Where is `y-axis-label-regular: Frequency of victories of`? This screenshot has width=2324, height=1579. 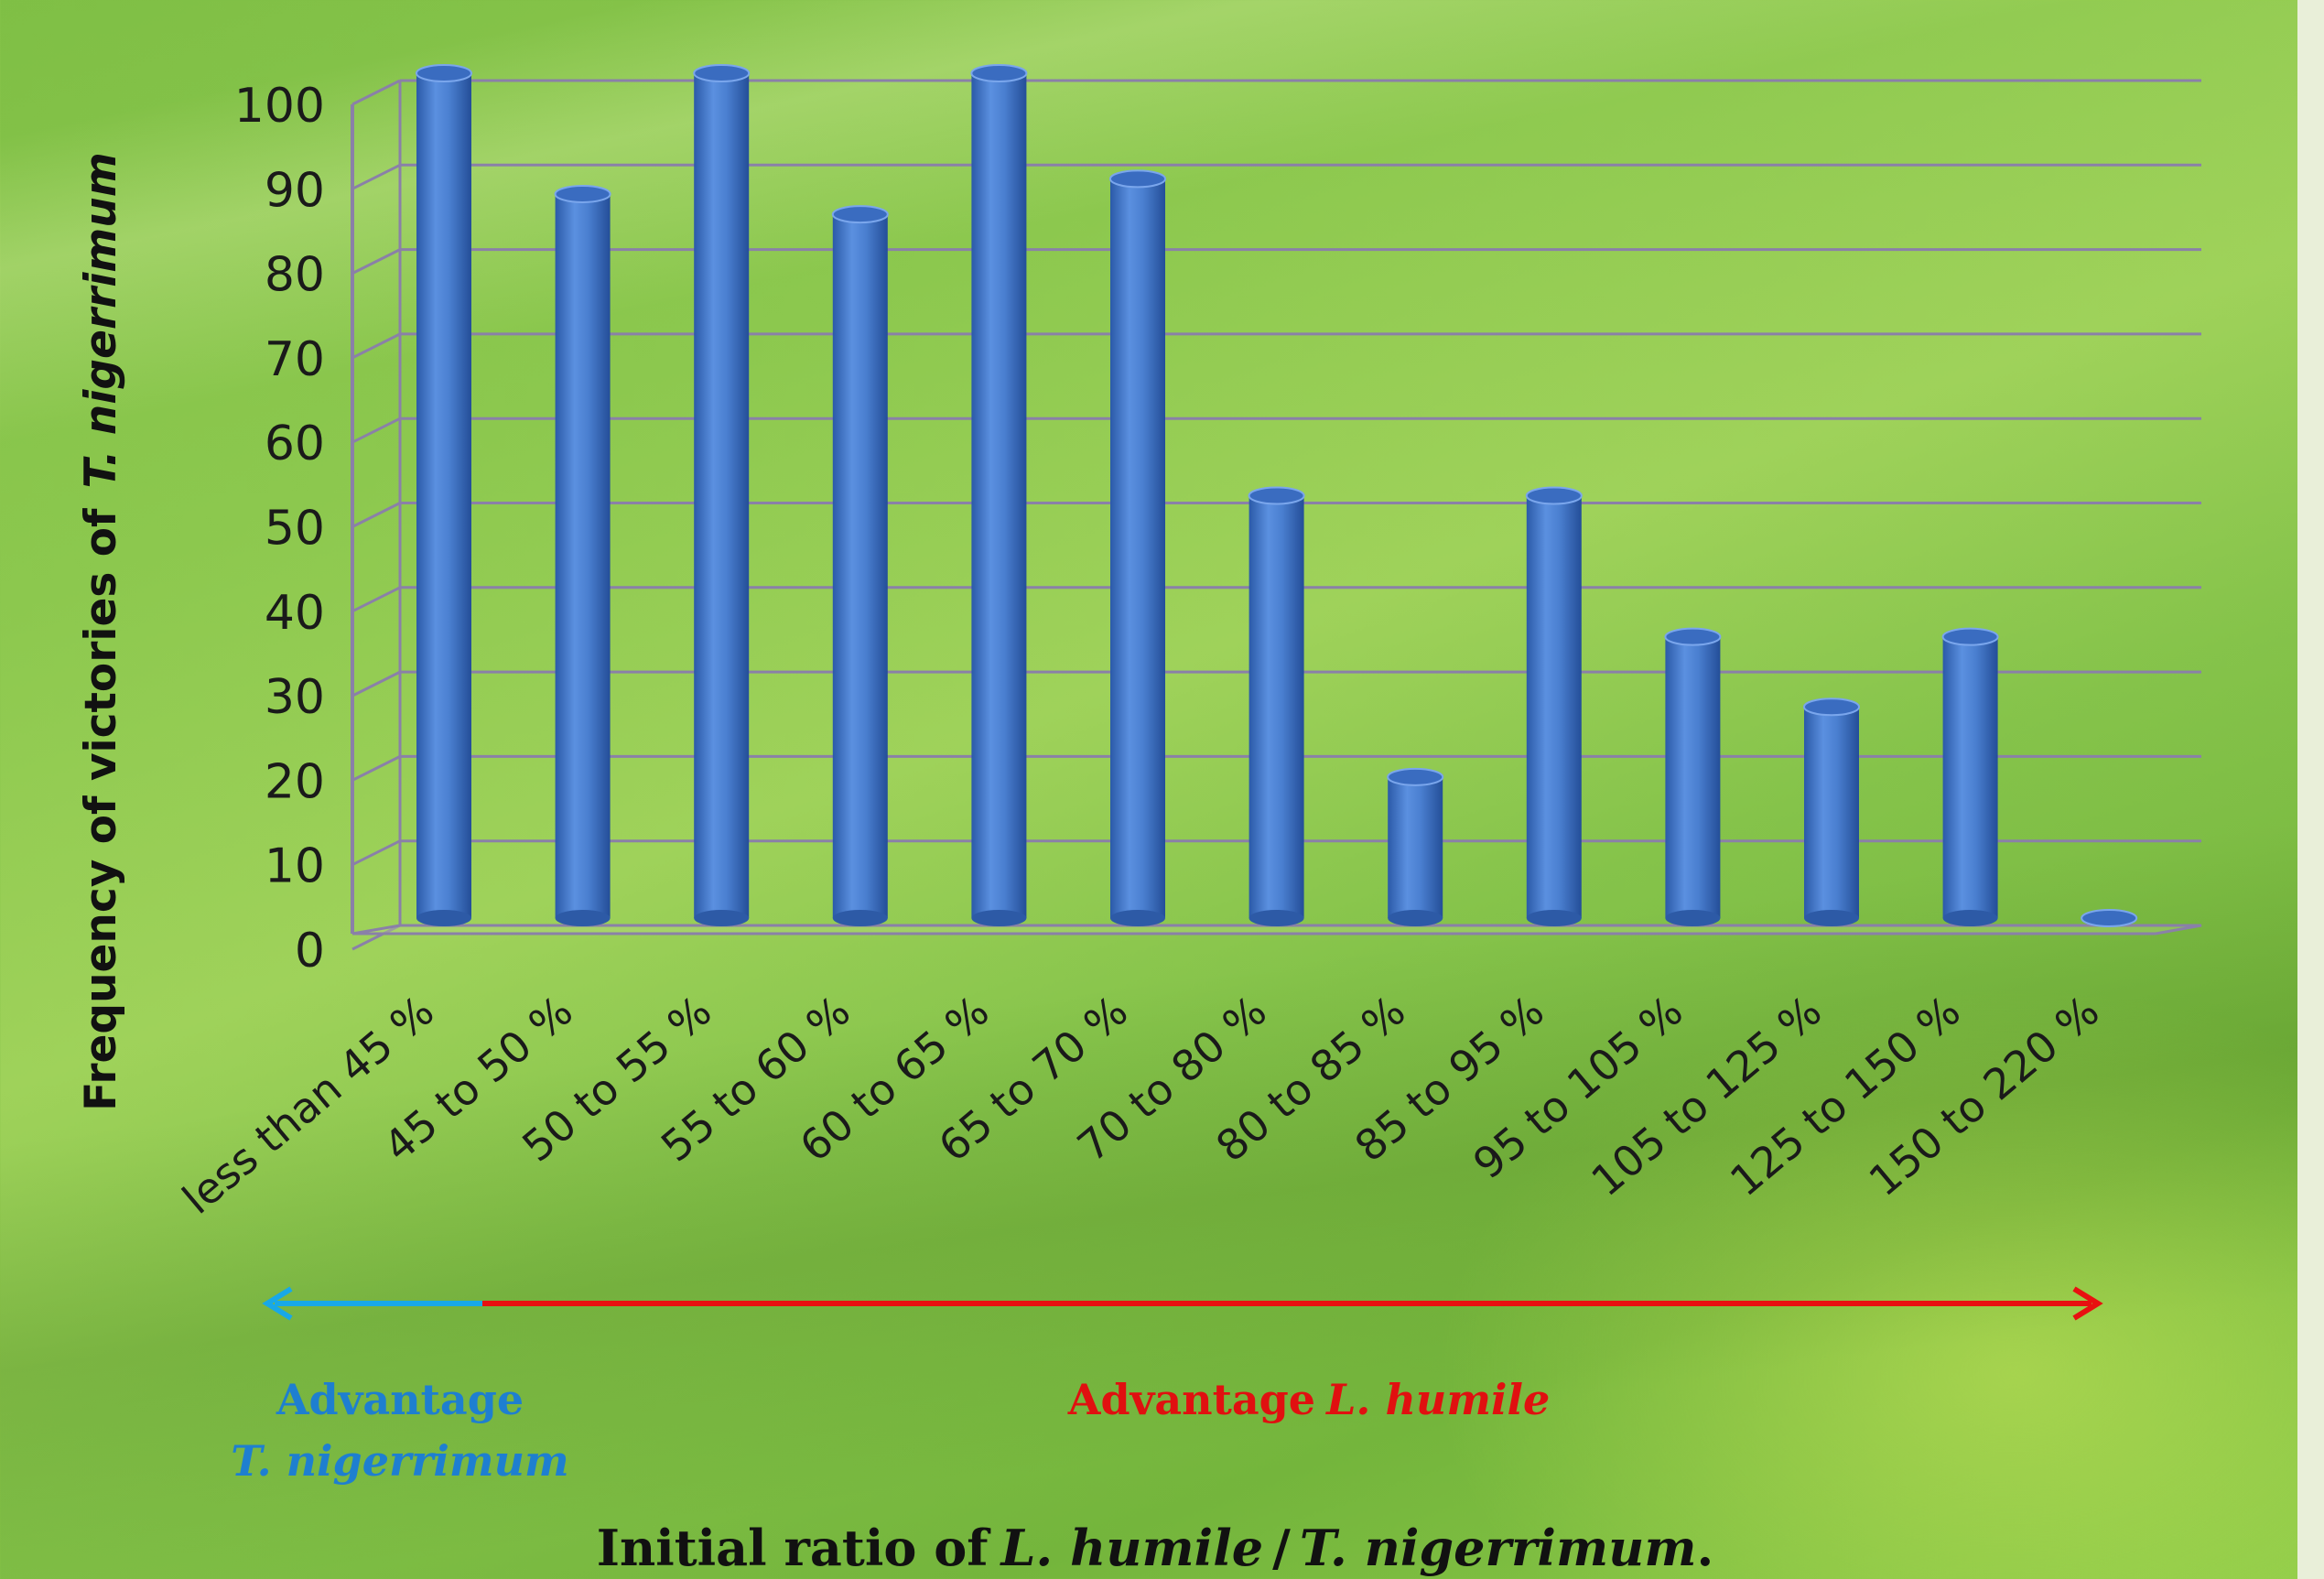
y-axis-label-regular: Frequency of victories of is located at coordinates (101, 809).